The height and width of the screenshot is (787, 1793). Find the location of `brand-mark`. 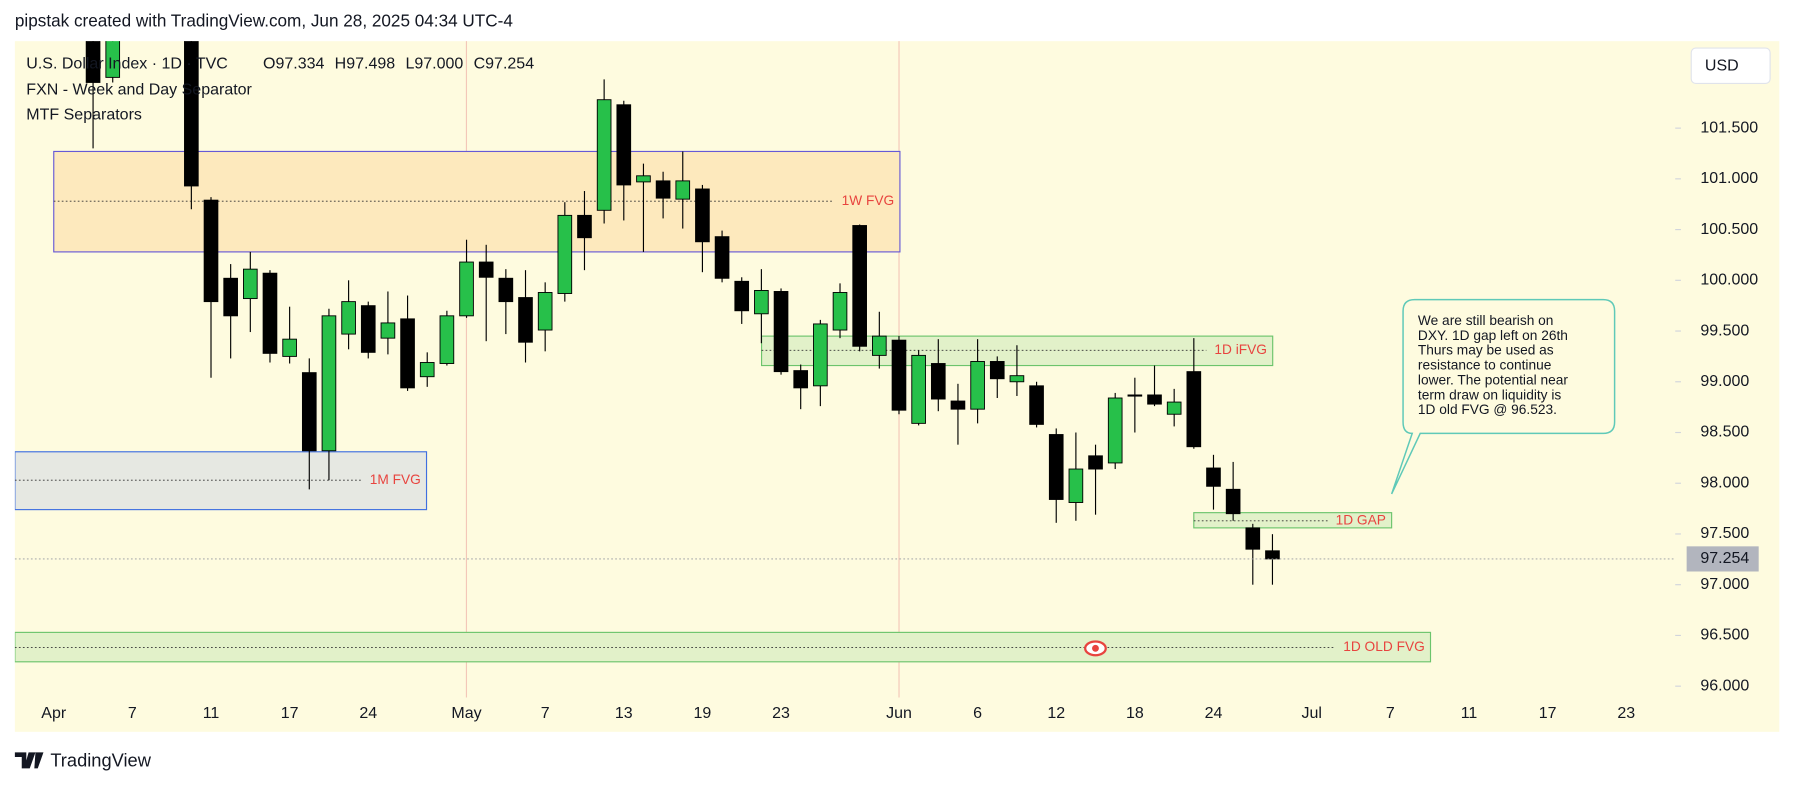

brand-mark is located at coordinates (29, 760).